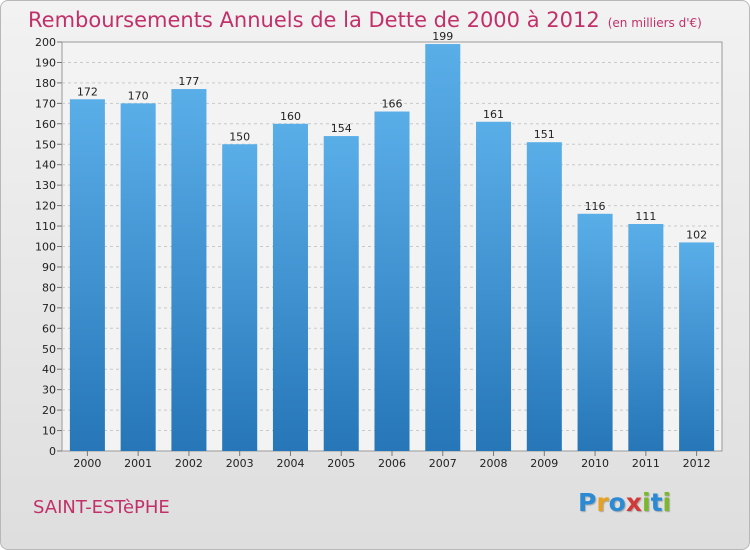 Image resolution: width=750 pixels, height=550 pixels. Describe the element at coordinates (290, 287) in the screenshot. I see `bar-2004` at that location.